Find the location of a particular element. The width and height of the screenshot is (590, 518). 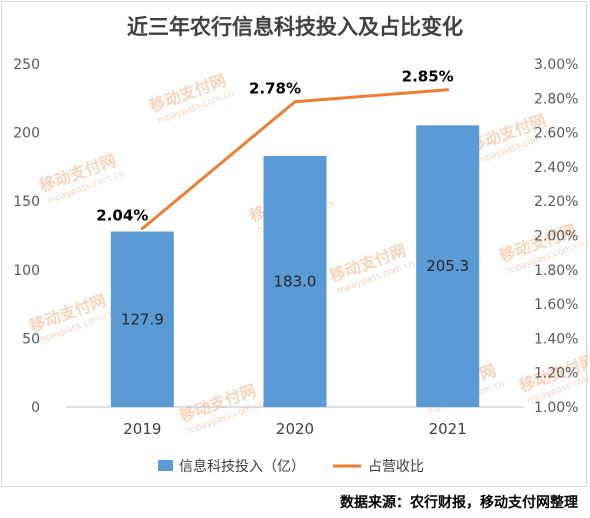

chart-title: 近三年农行信息科技投入及占比变化 is located at coordinates (295, 27).